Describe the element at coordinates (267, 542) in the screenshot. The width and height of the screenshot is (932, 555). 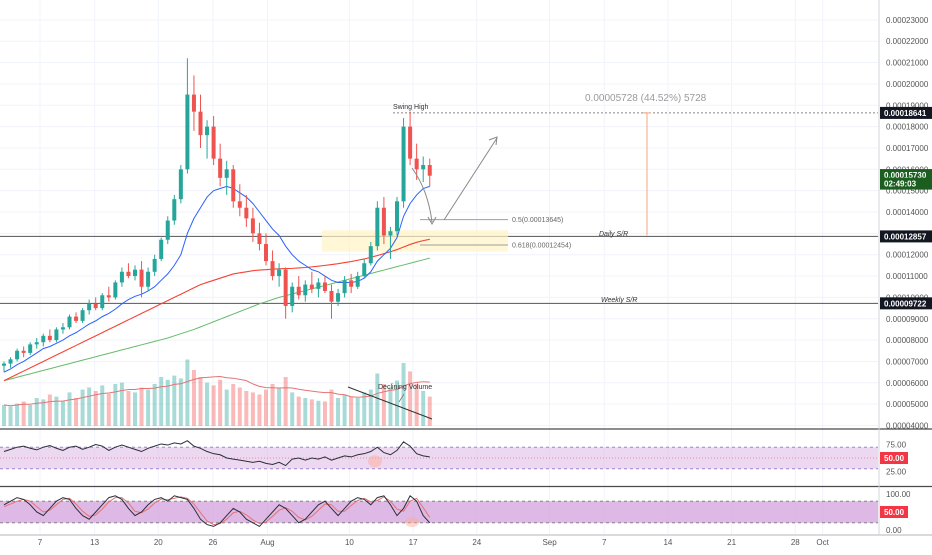
I see `date-axis-tick-label: Aug` at that location.